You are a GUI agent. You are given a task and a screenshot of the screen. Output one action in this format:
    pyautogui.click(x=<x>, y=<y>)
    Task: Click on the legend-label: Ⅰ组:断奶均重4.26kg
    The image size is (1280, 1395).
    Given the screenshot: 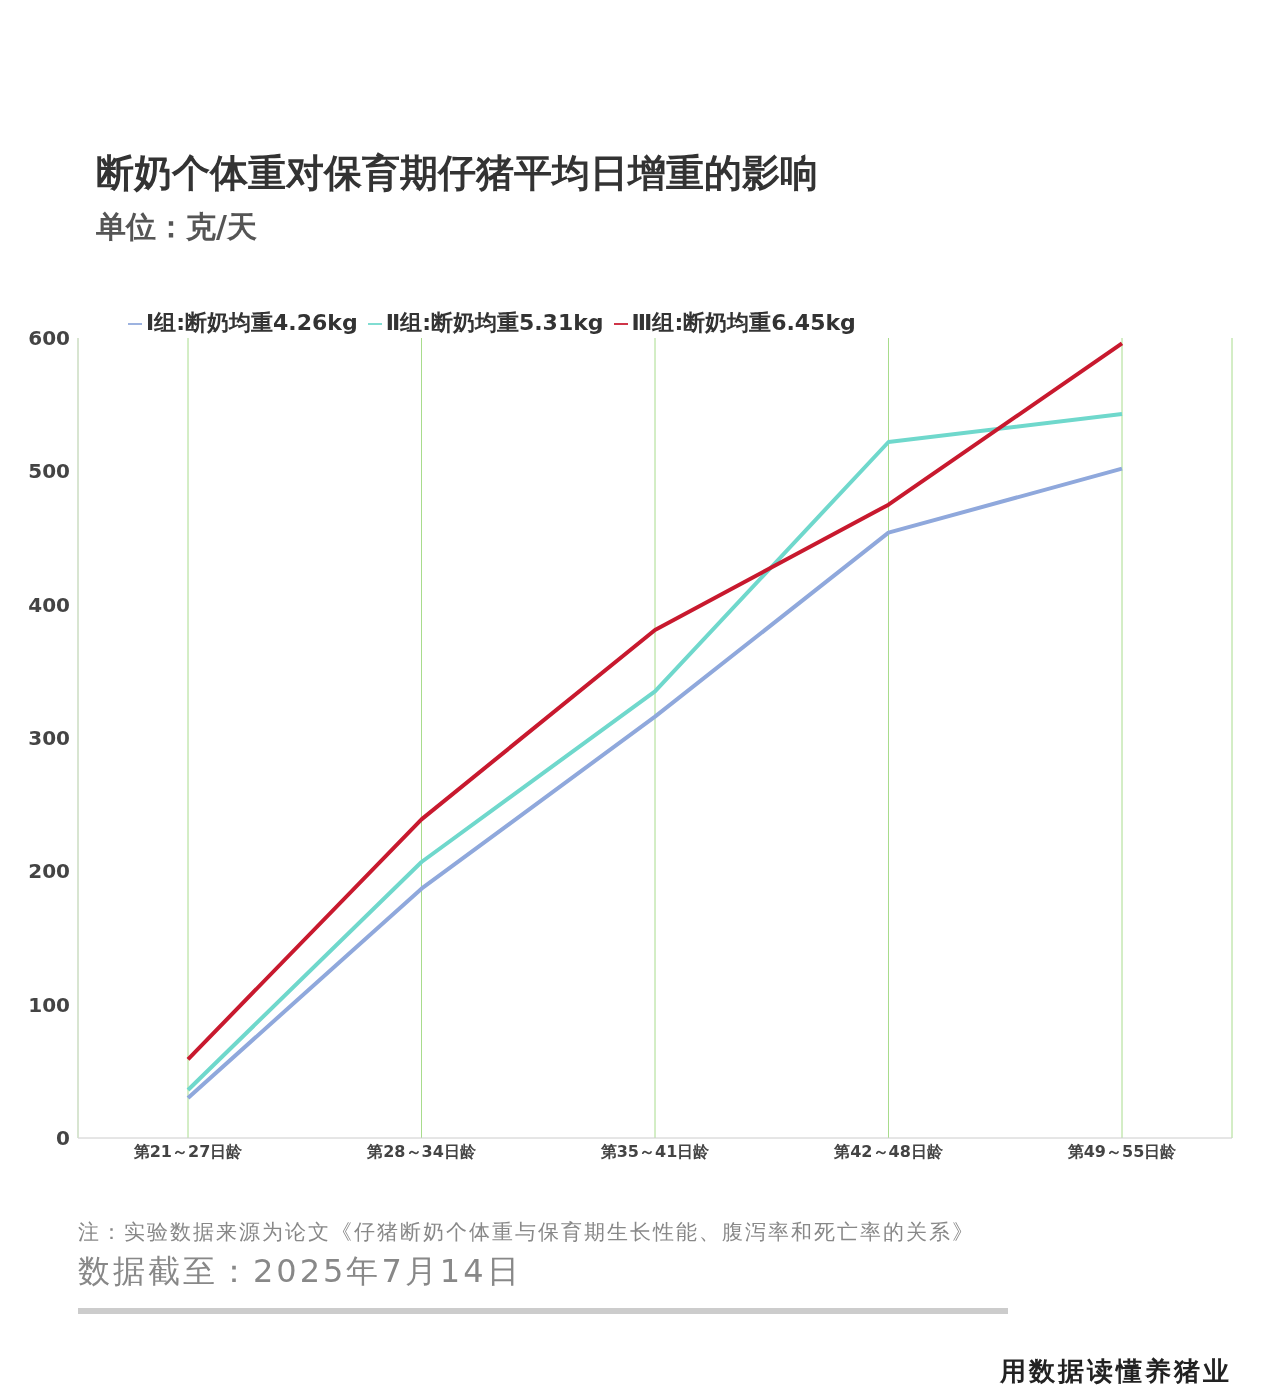 What is the action you would take?
    pyautogui.click(x=252, y=322)
    